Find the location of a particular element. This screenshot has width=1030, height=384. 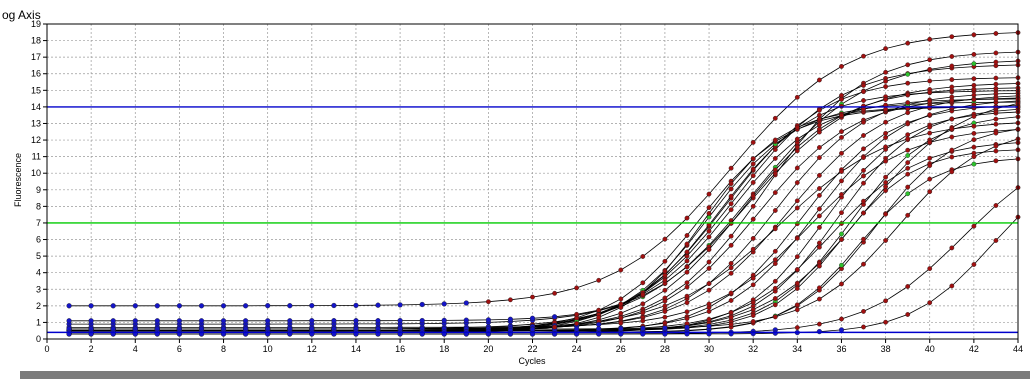

x-tick-label: 34 is located at coordinates (797, 349).